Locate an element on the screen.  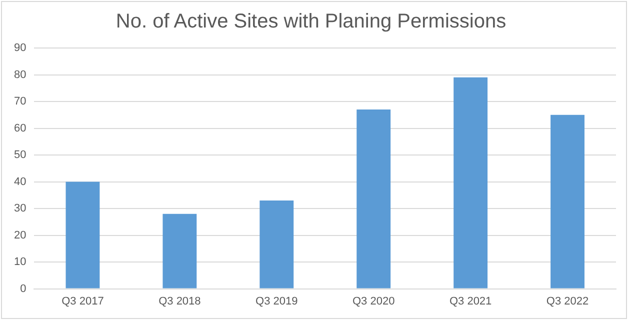
x-tick-label: Q3 2017 is located at coordinates (83, 301).